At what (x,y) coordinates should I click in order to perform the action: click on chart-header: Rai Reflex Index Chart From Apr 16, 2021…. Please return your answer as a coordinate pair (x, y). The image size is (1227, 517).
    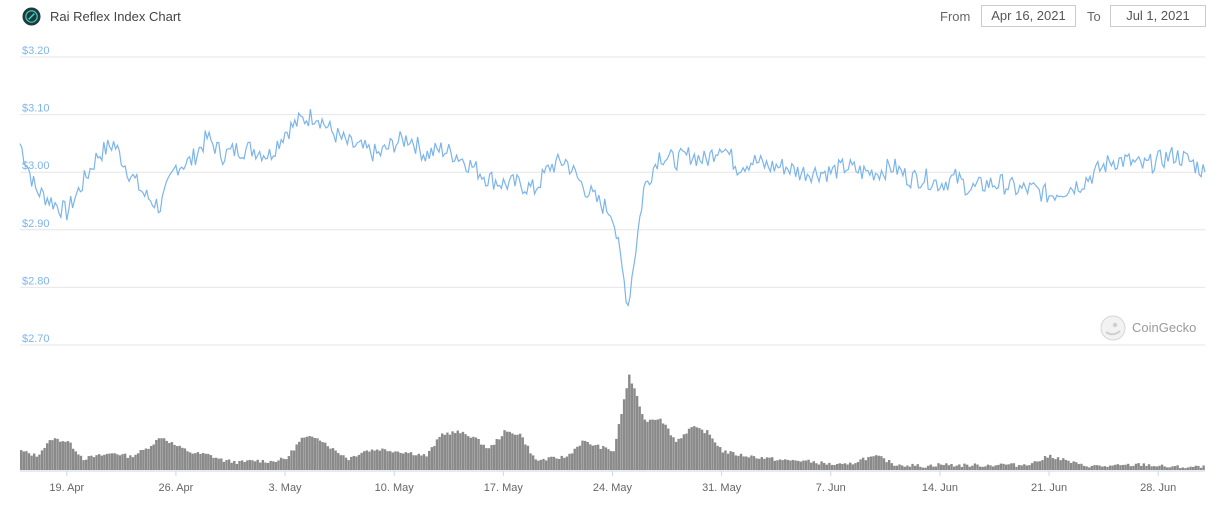
    Looking at the image, I should click on (613, 17).